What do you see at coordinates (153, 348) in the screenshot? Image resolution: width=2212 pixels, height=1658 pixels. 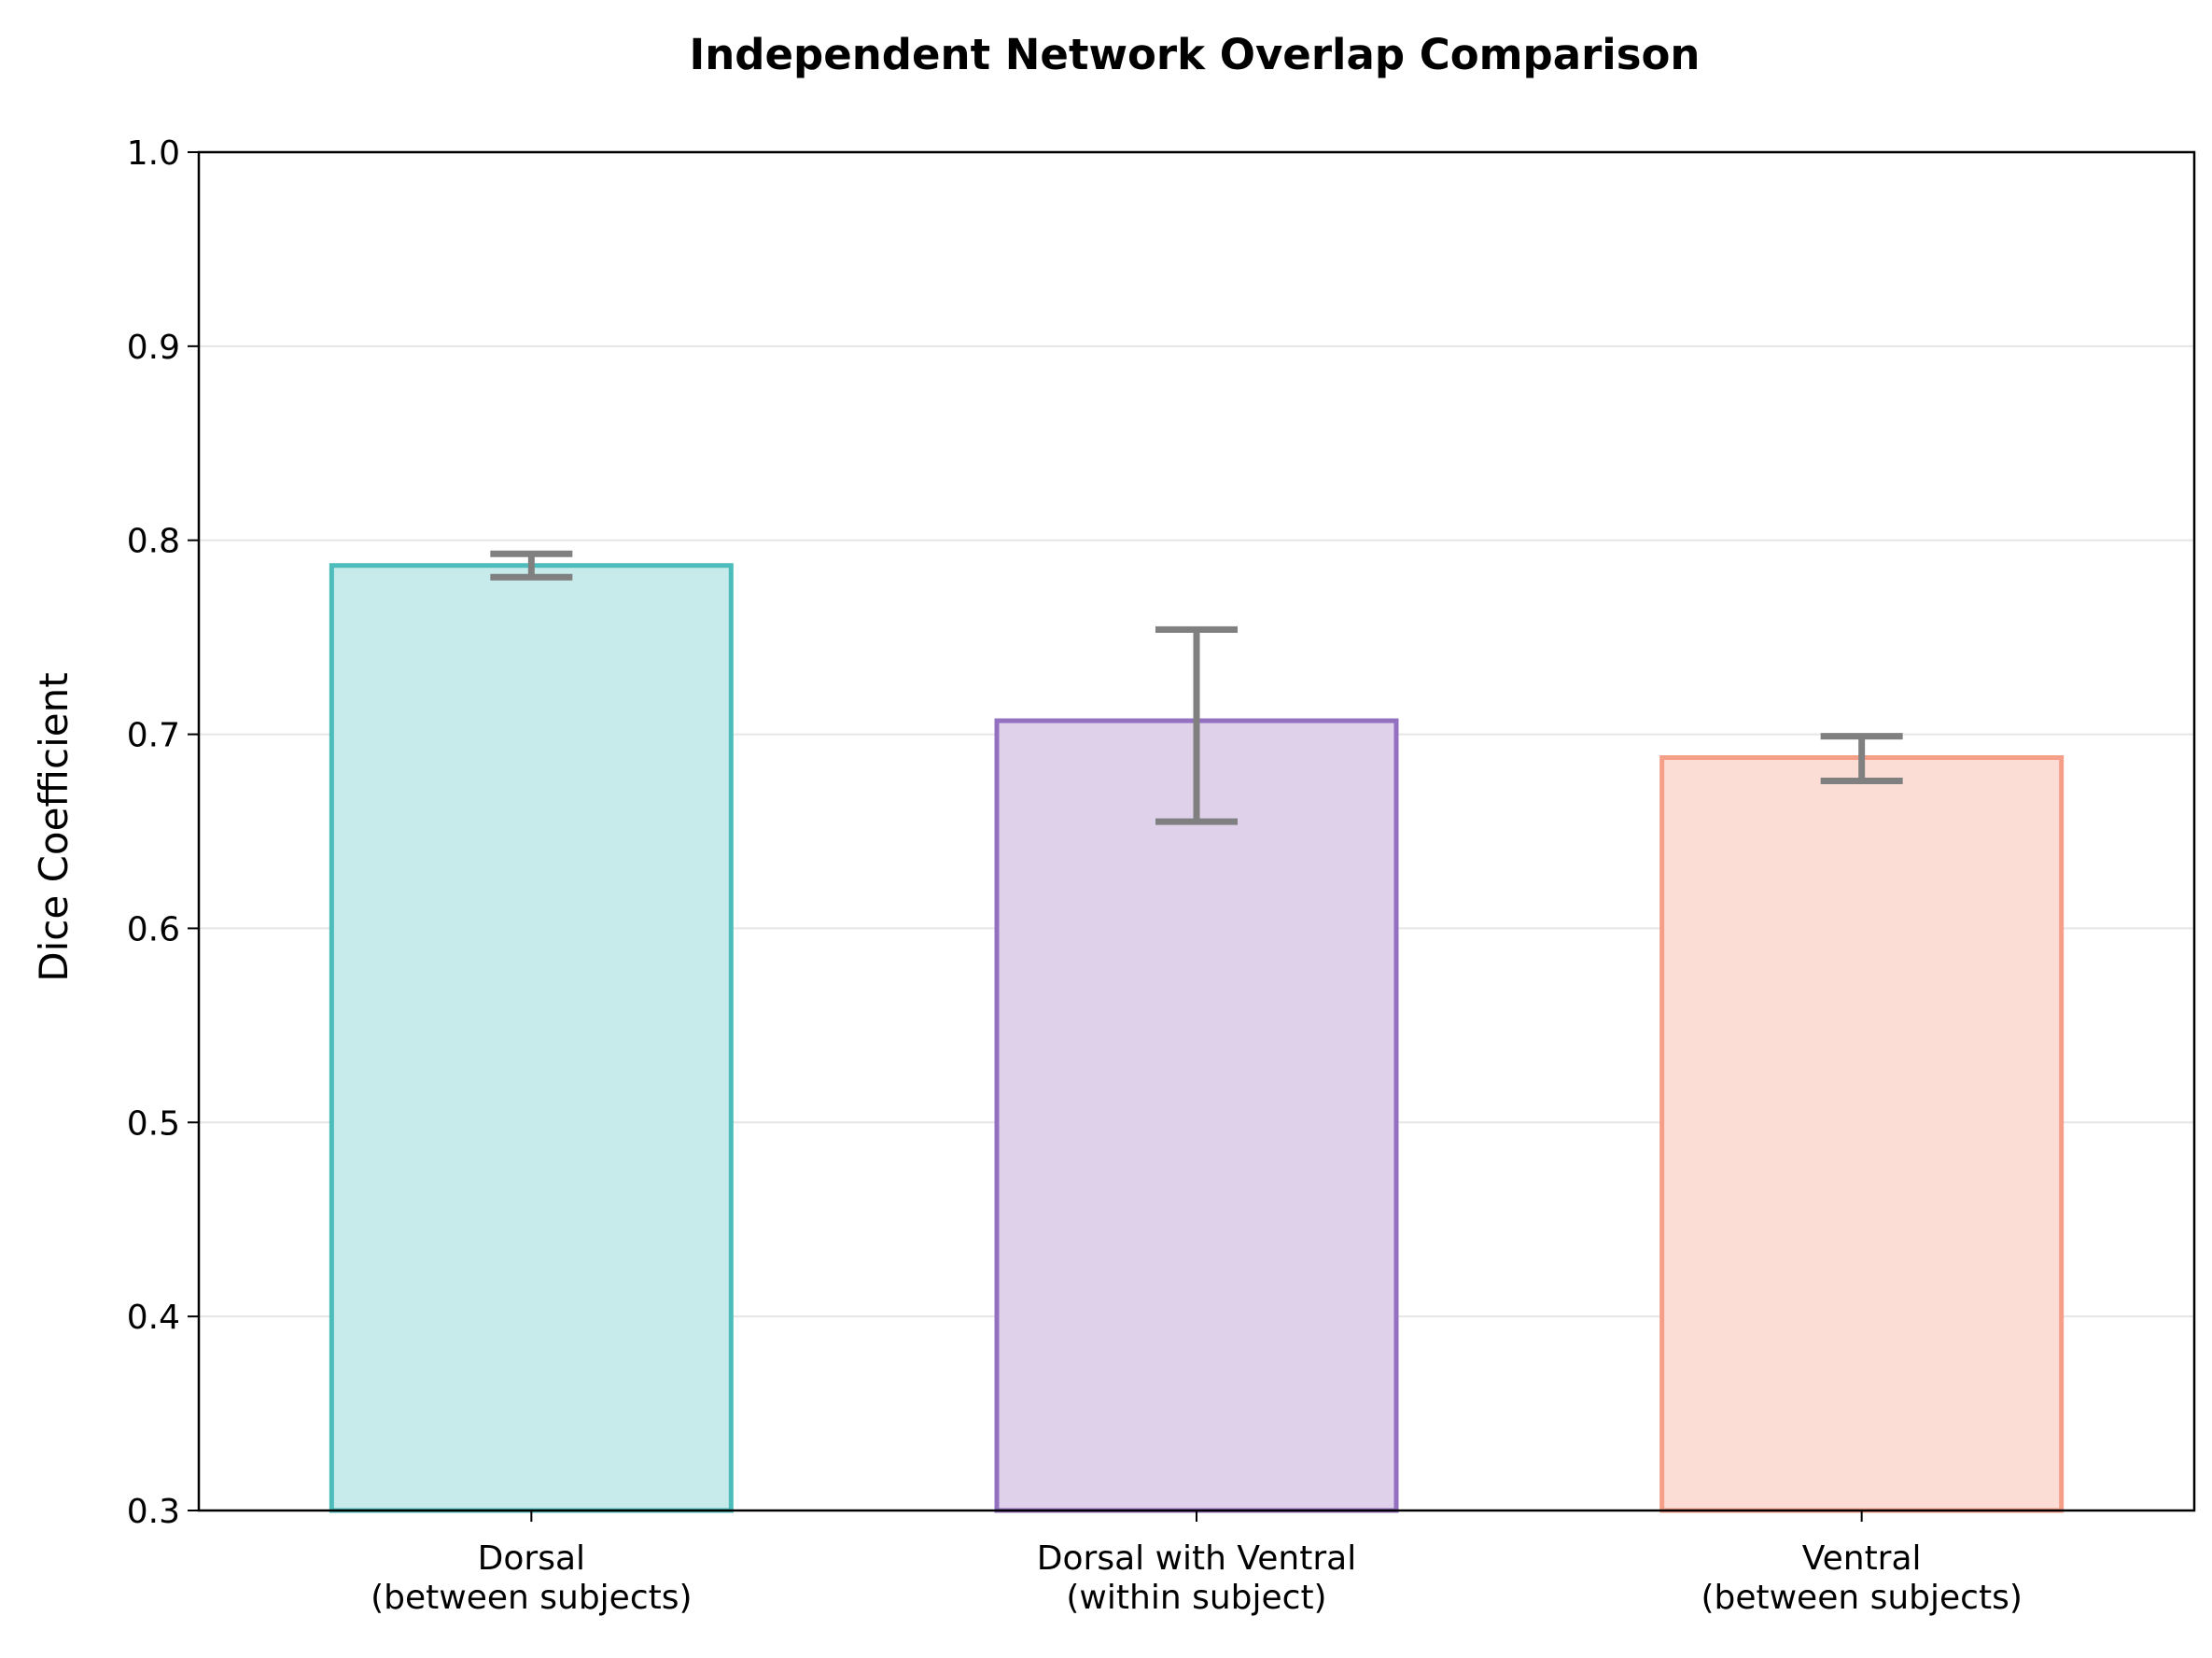 I see `y-tick-label: 0.9` at bounding box center [153, 348].